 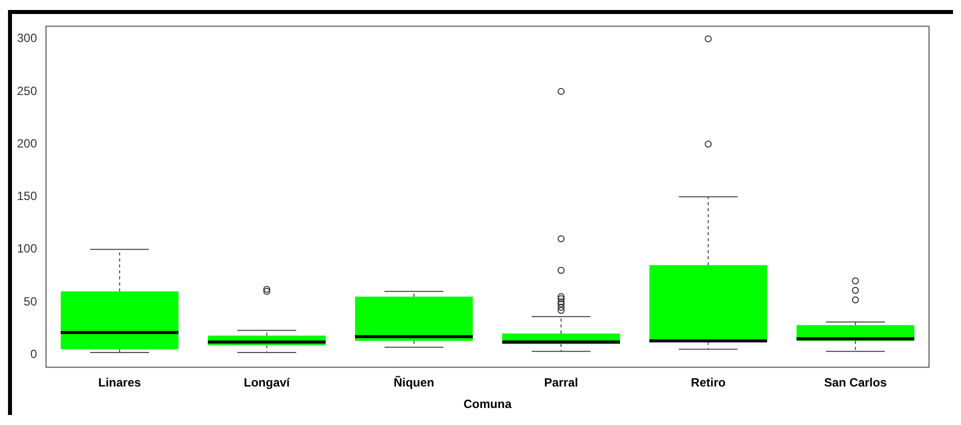 What do you see at coordinates (120, 383) in the screenshot?
I see `x-tick-label: Linares` at bounding box center [120, 383].